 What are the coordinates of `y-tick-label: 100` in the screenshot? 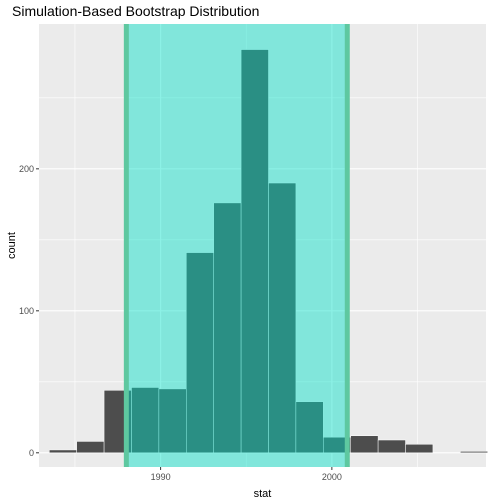 It's located at (26, 311).